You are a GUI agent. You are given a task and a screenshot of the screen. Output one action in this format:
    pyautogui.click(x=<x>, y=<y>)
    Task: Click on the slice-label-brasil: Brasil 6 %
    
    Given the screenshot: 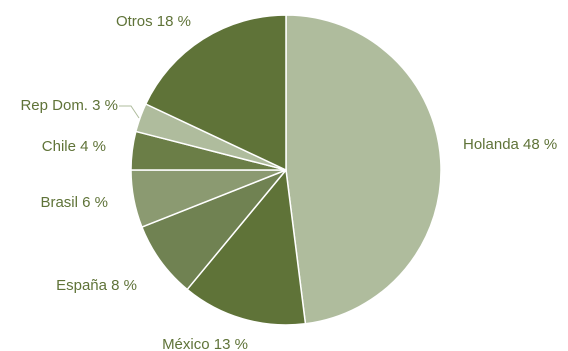 What is the action you would take?
    pyautogui.click(x=74, y=202)
    